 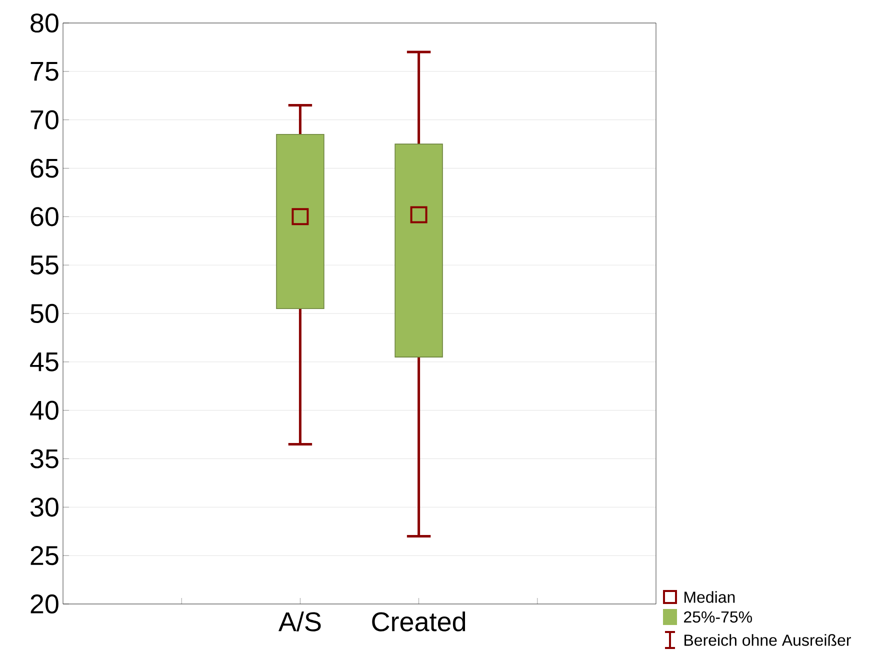 I want to click on y-tick-label: 75, so click(x=44, y=71).